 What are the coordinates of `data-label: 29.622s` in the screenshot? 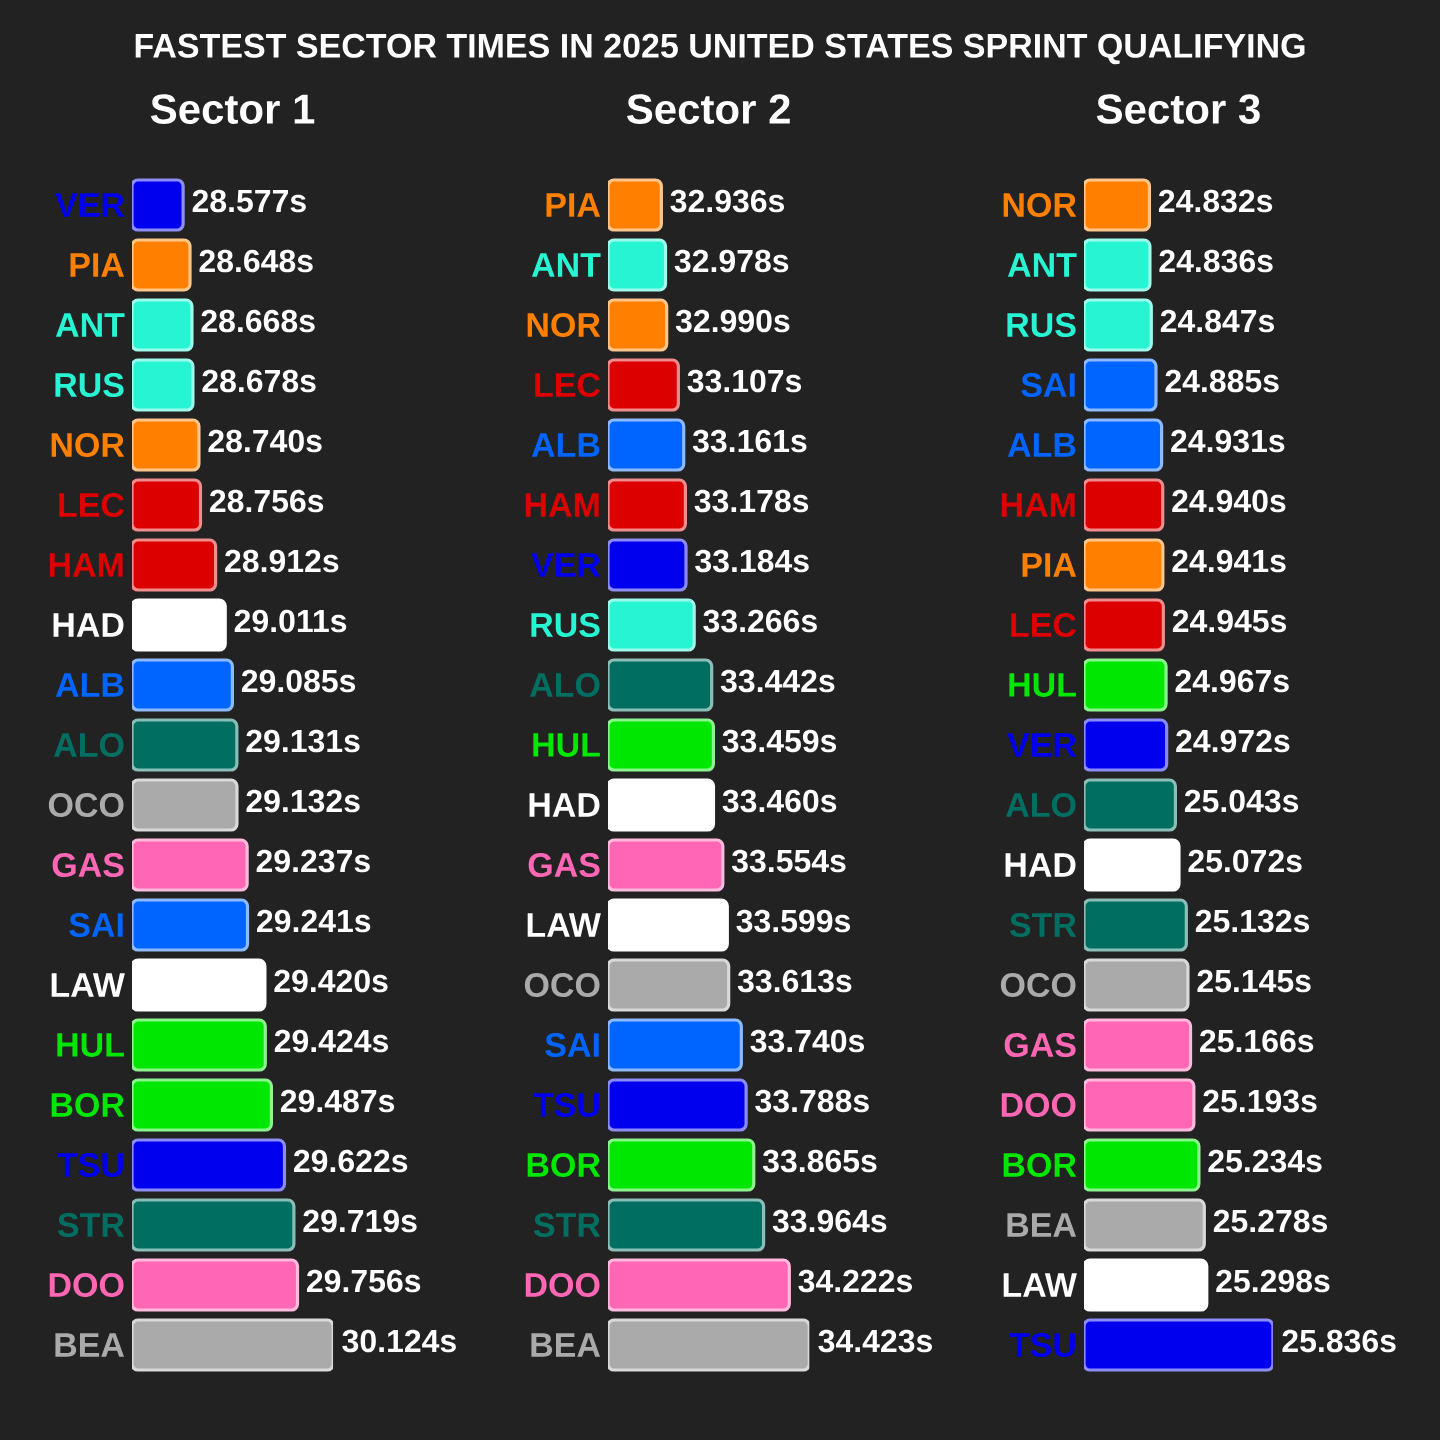 It's located at (350, 1161).